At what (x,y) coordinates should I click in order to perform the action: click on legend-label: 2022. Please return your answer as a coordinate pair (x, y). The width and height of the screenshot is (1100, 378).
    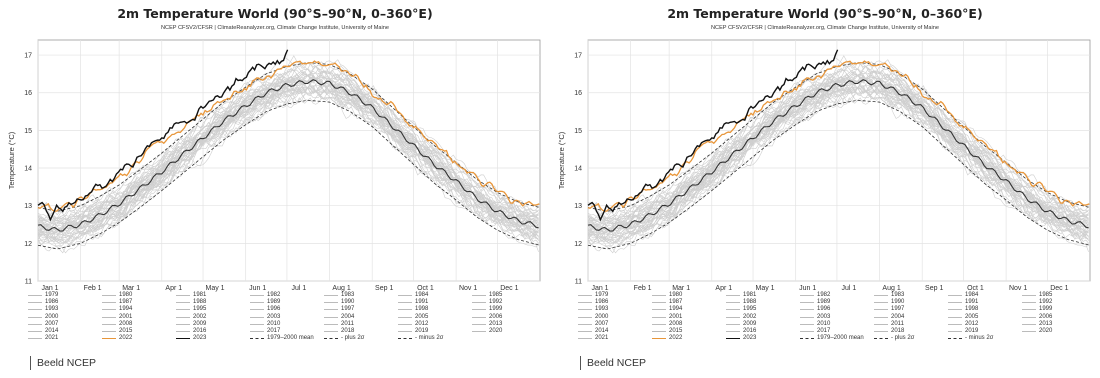
    Looking at the image, I should click on (126, 338).